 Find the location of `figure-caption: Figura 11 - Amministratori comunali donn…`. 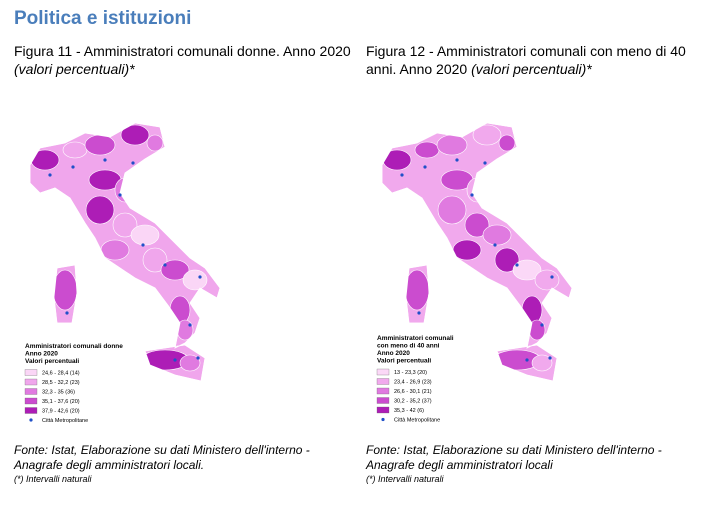

figure-caption: Figura 11 - Amministratori comunali donn… is located at coordinates (184, 60).